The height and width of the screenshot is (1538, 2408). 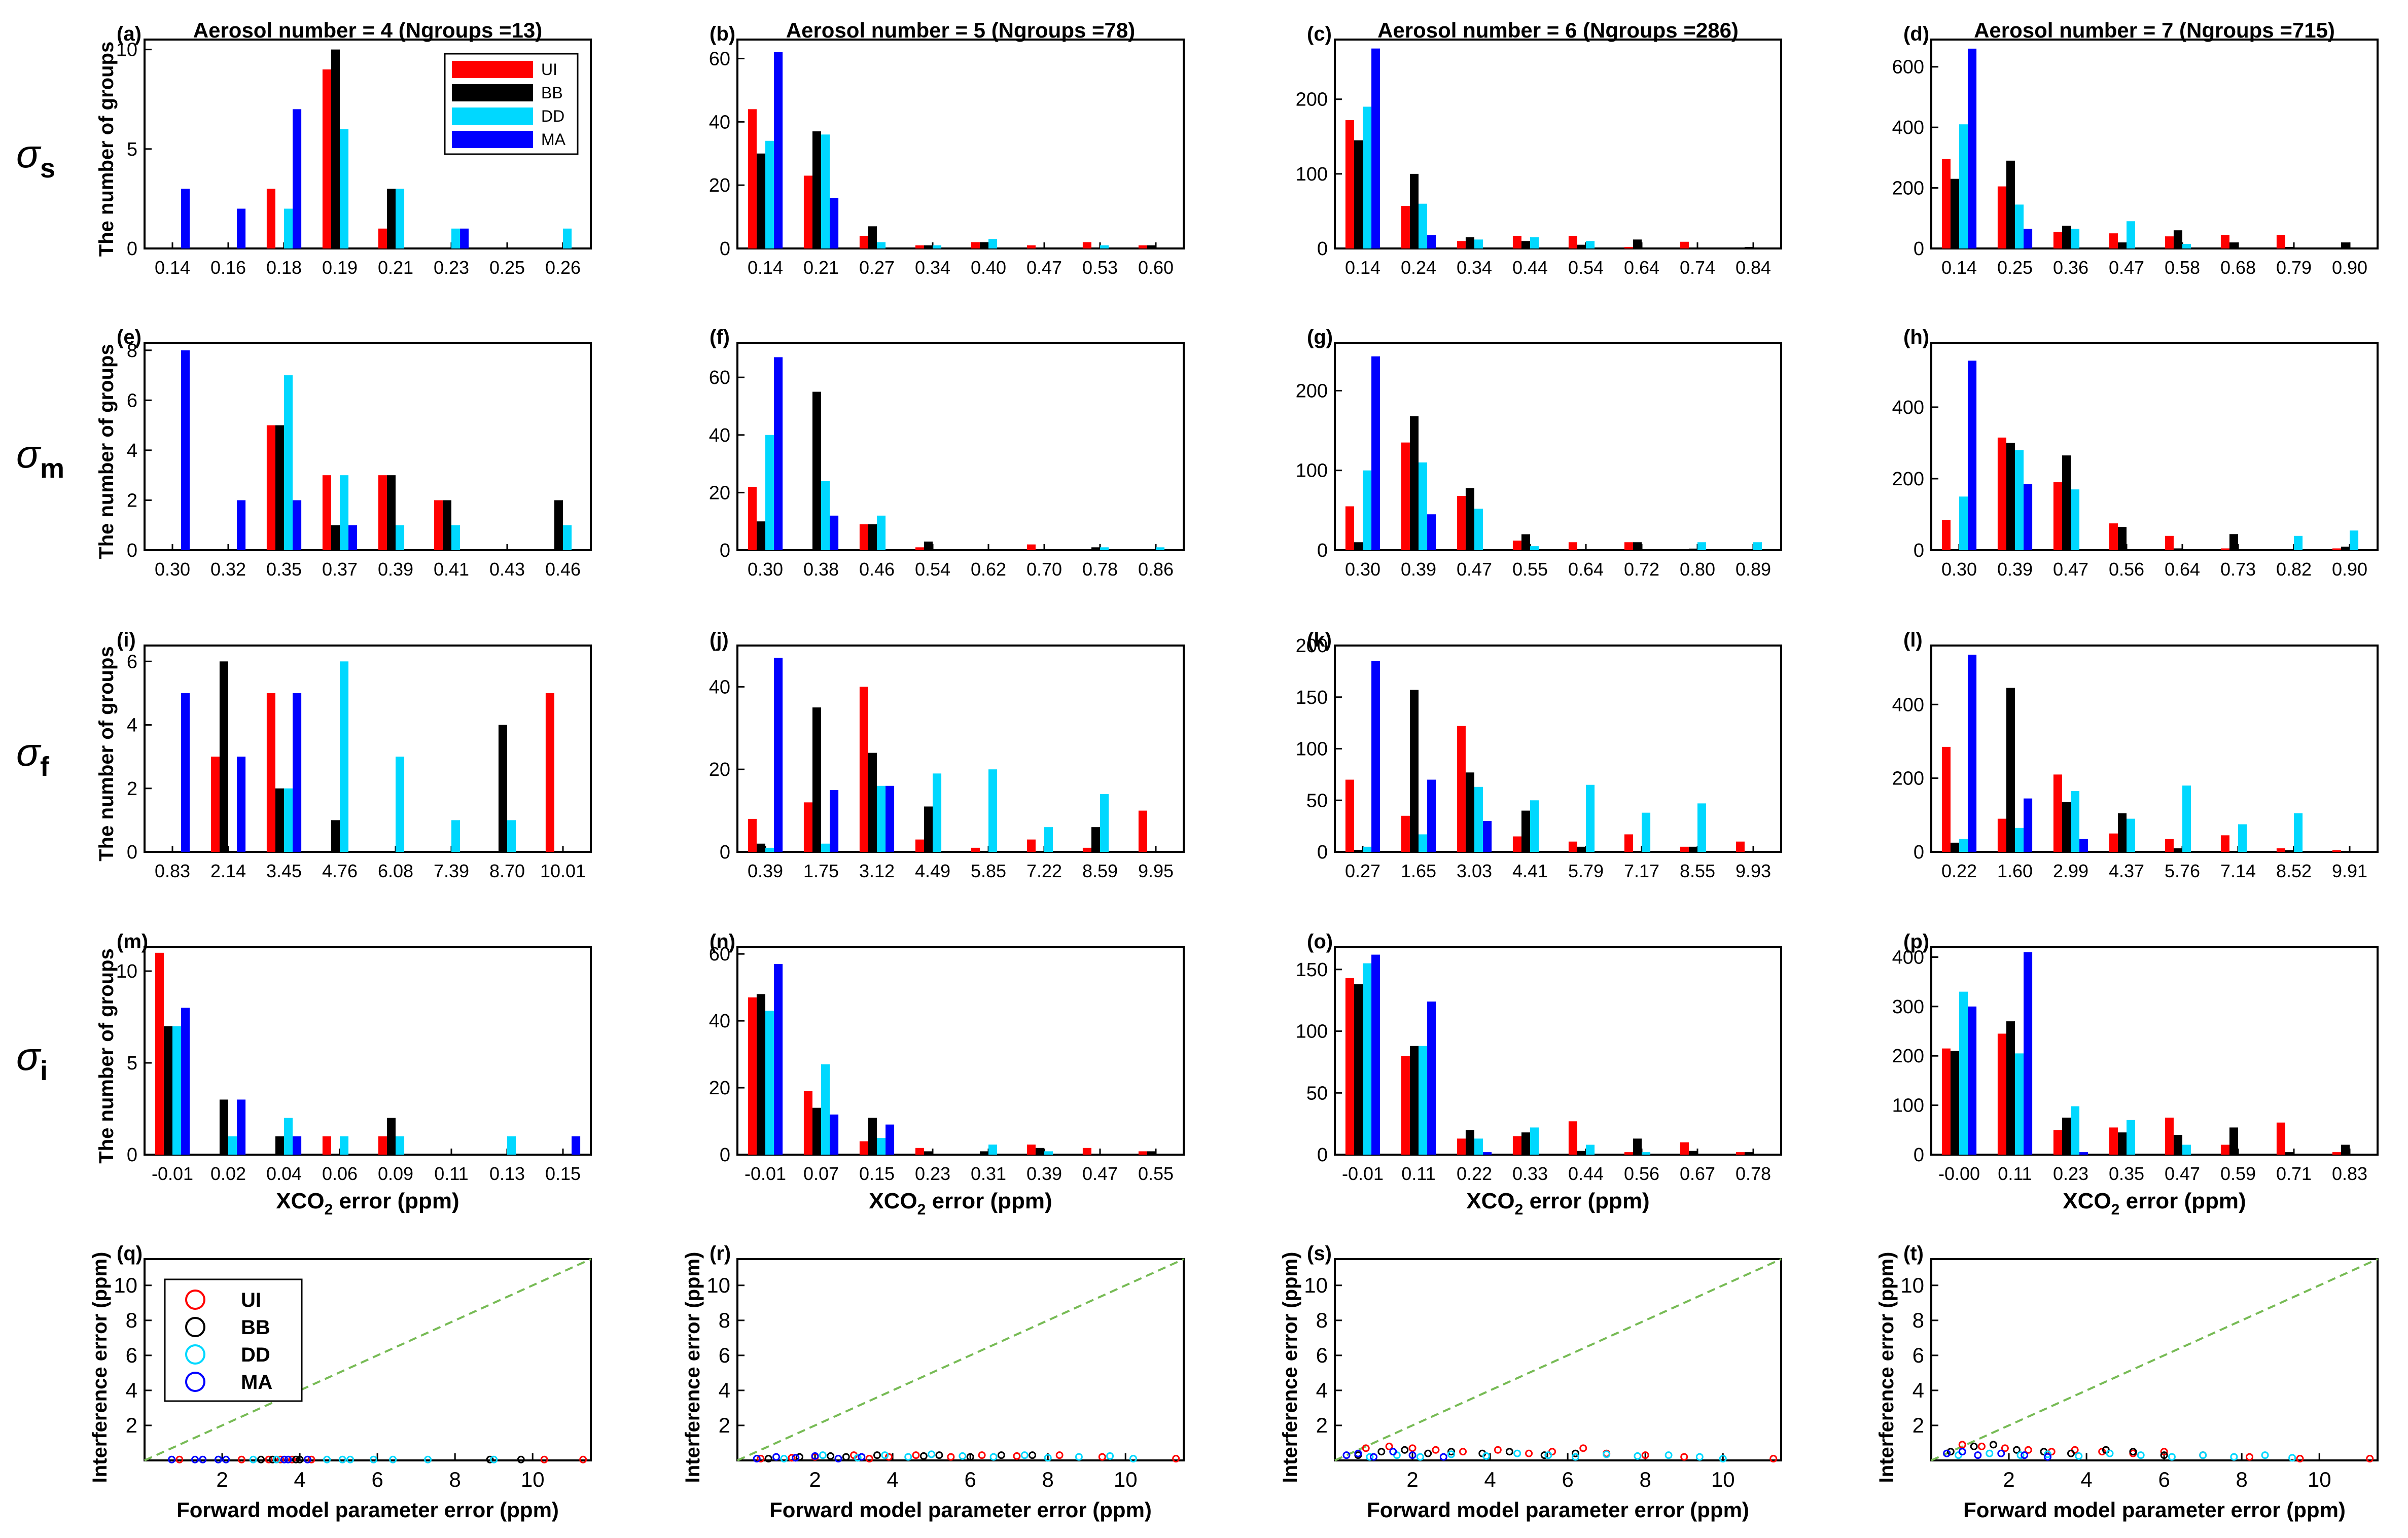 What do you see at coordinates (2126, 1174) in the screenshot?
I see `x-tick-label: 0.35` at bounding box center [2126, 1174].